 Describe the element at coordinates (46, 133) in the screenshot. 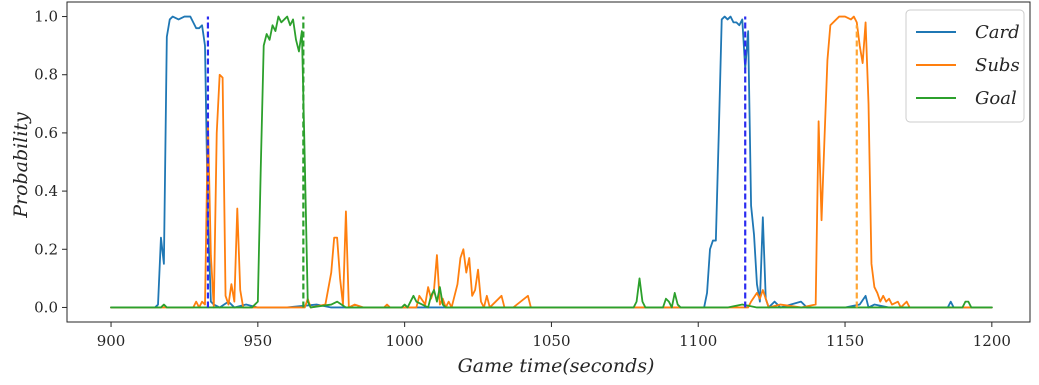

I see `y-tick-label: 0.6` at that location.